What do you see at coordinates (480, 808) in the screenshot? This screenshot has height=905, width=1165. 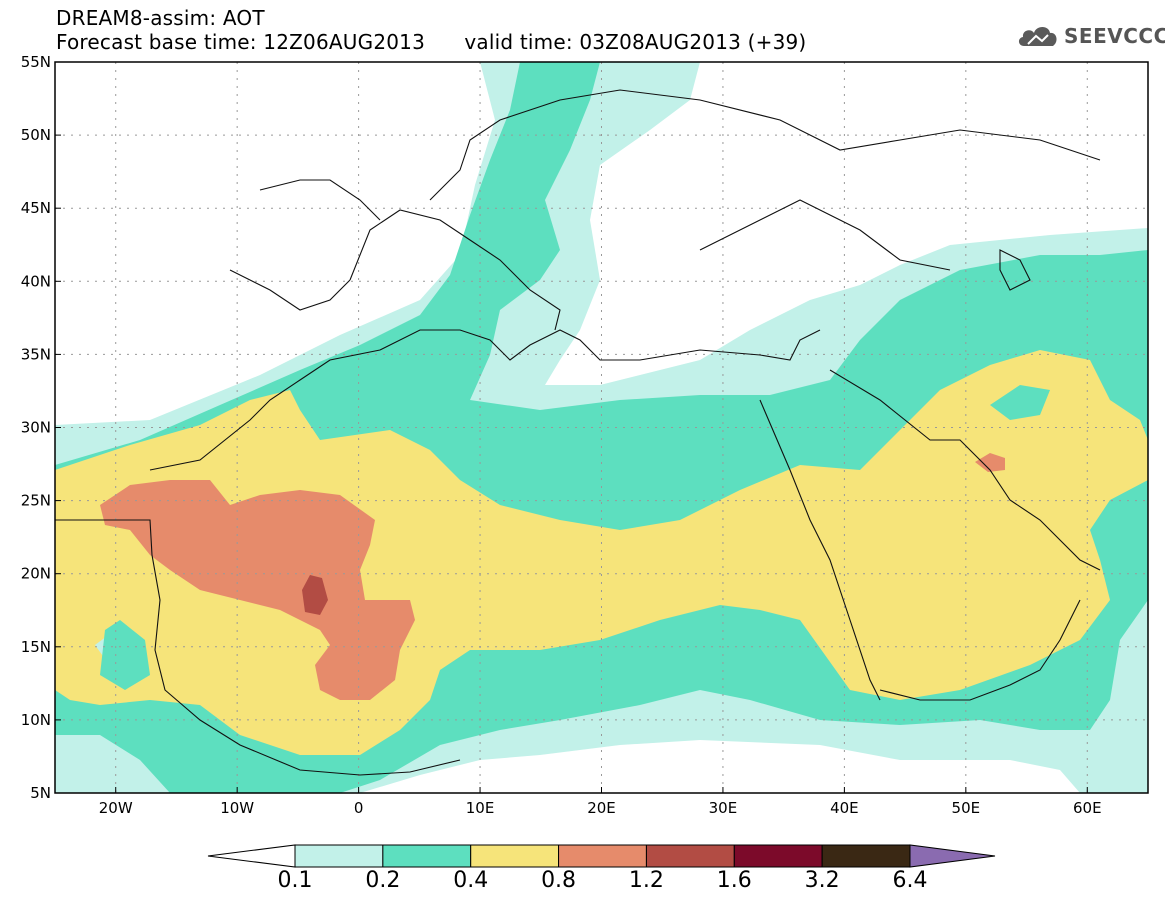 I see `lon-tick-label: 10E` at bounding box center [480, 808].